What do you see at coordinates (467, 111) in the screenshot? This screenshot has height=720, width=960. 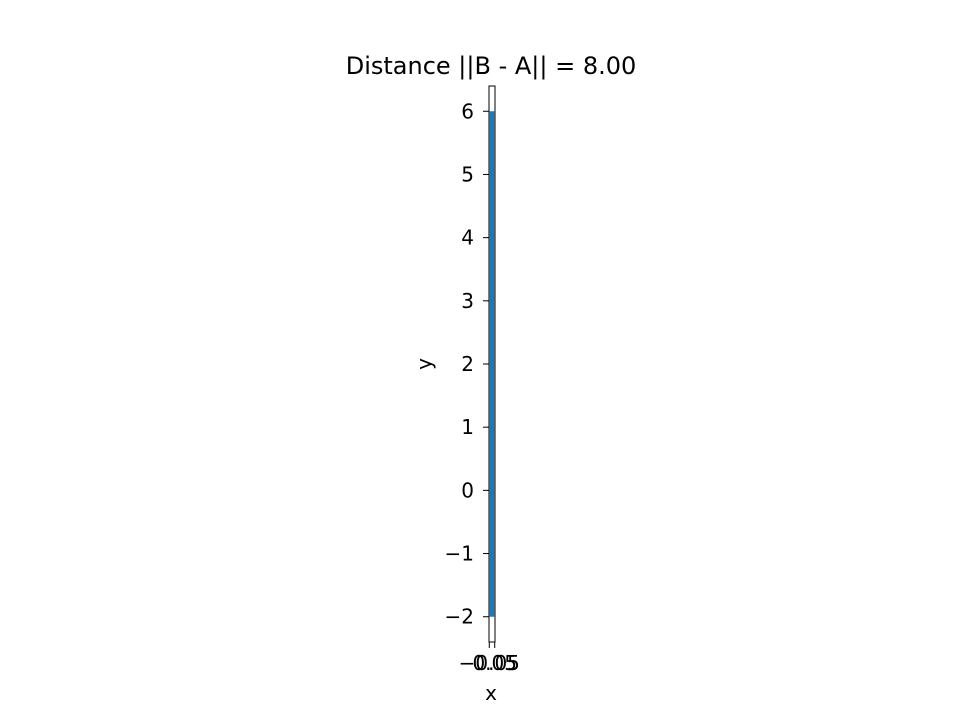 I see `y-tick-label: 6` at bounding box center [467, 111].